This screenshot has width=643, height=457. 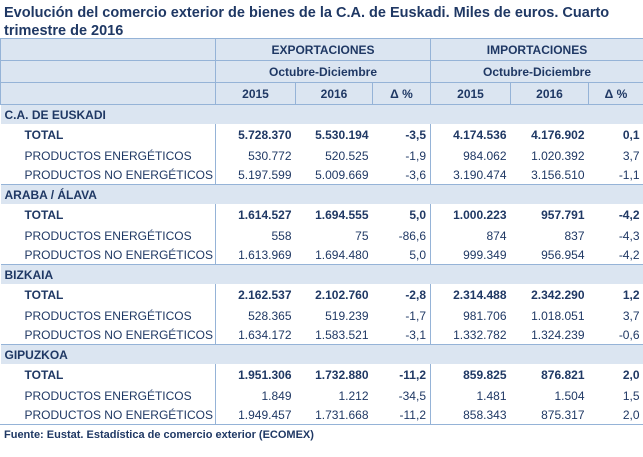 What do you see at coordinates (255, 155) in the screenshot?
I see `table-cell: 530.772` at bounding box center [255, 155].